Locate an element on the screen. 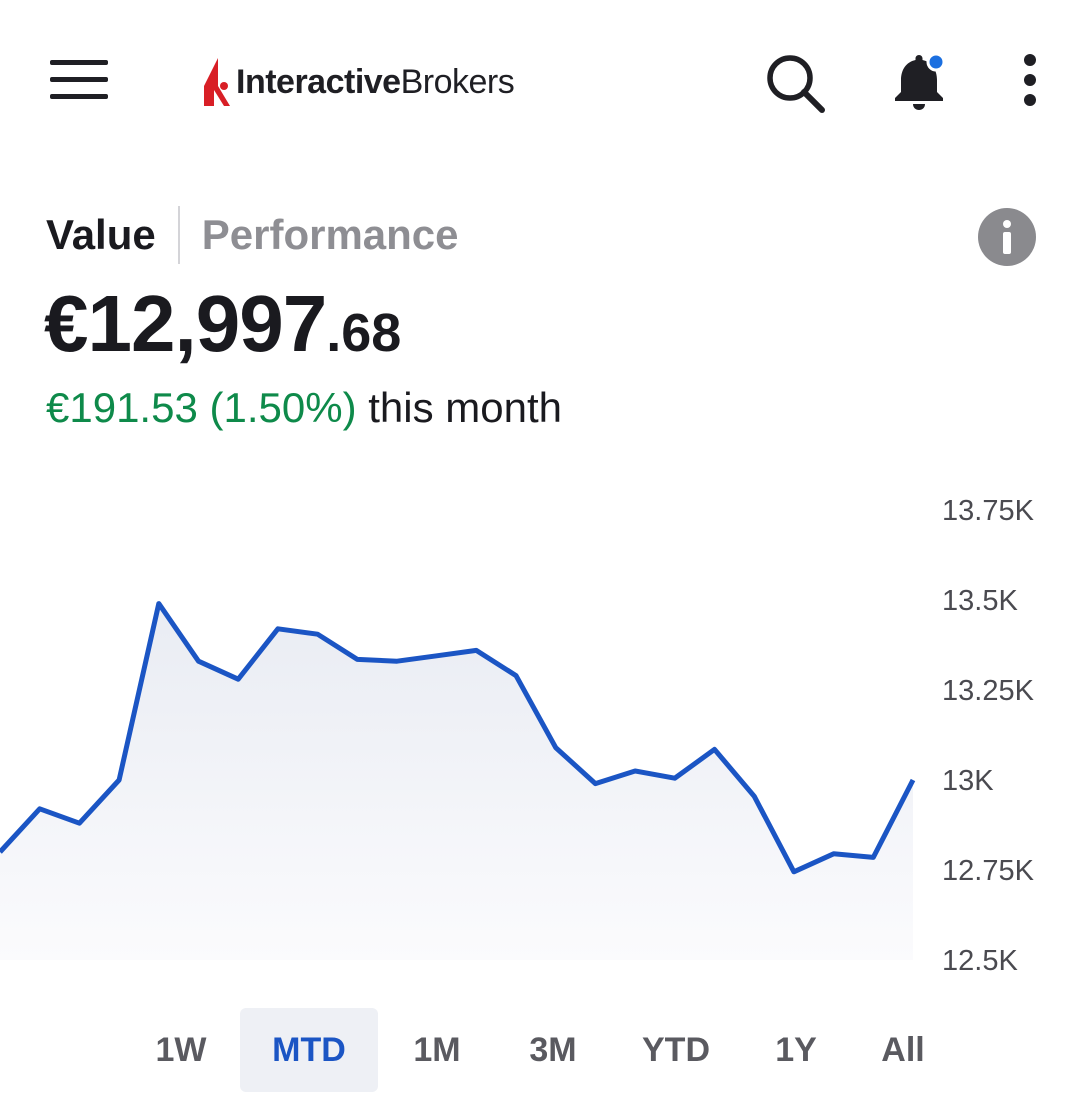  logo-text-bold: Interactive is located at coordinates (318, 81).